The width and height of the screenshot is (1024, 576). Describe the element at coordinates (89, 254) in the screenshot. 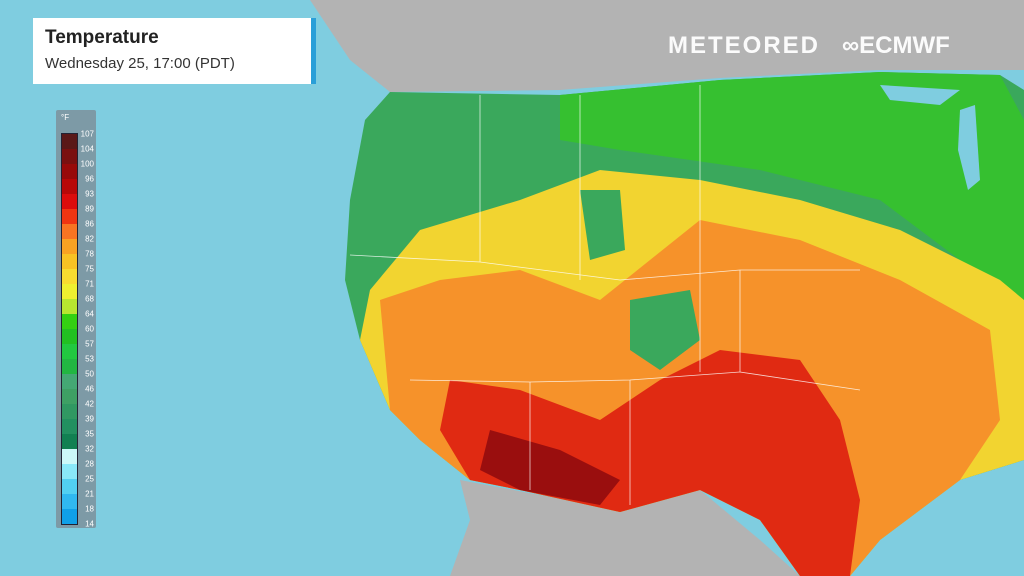

I see `legend-label: 78` at that location.